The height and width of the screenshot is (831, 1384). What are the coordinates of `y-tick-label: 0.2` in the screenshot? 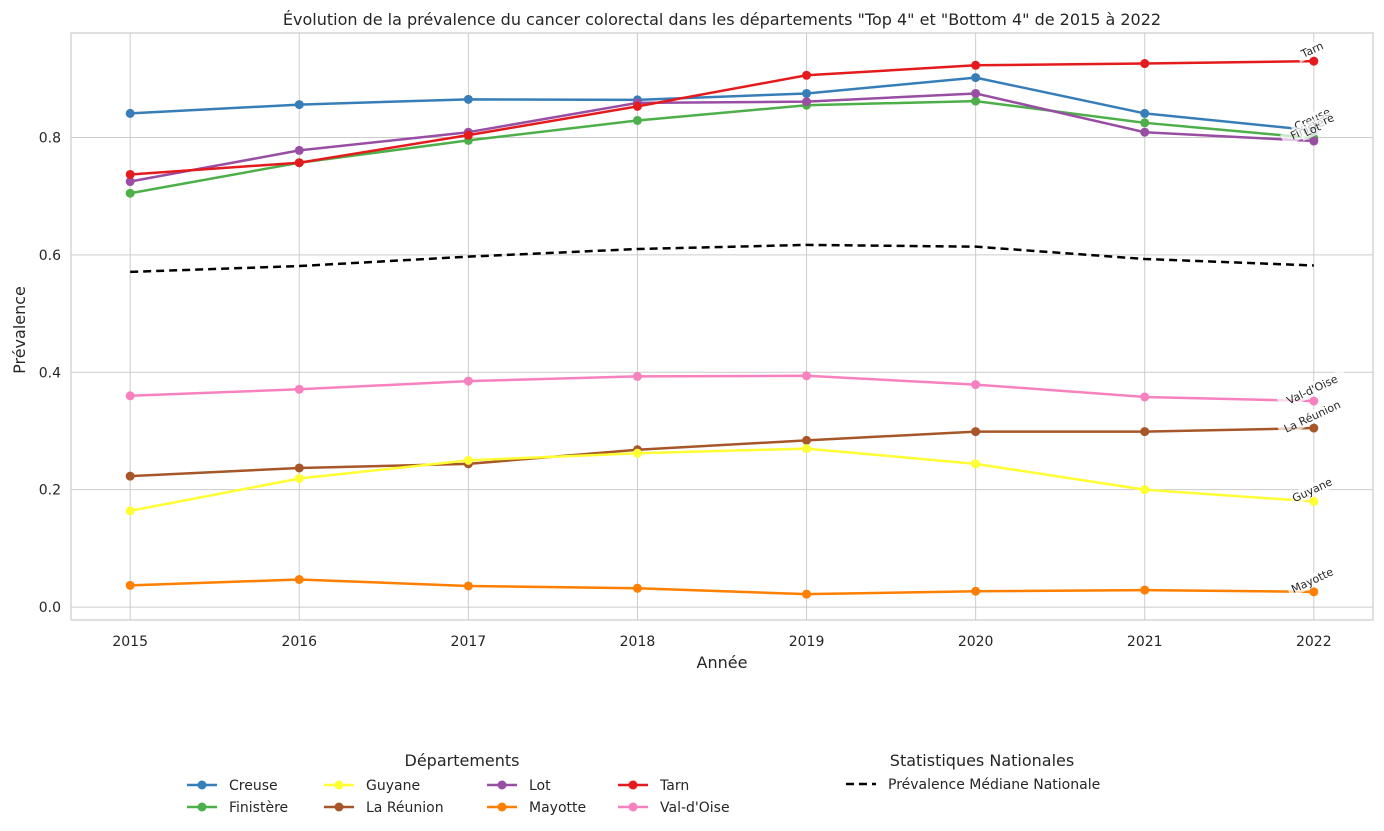 It's located at (50, 491).